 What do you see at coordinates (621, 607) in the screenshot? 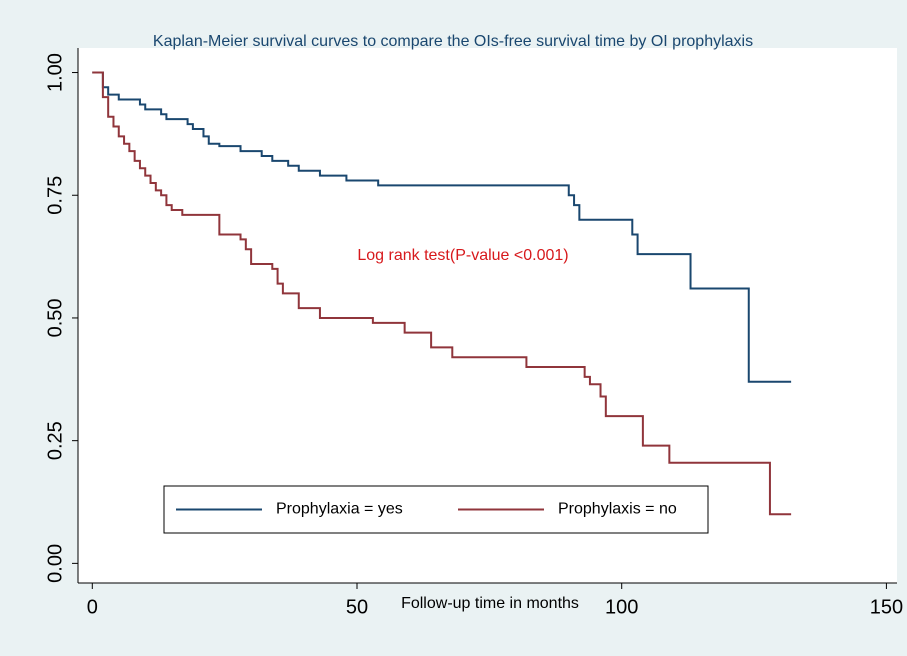
I see `x-tick-label: 100` at bounding box center [621, 607].